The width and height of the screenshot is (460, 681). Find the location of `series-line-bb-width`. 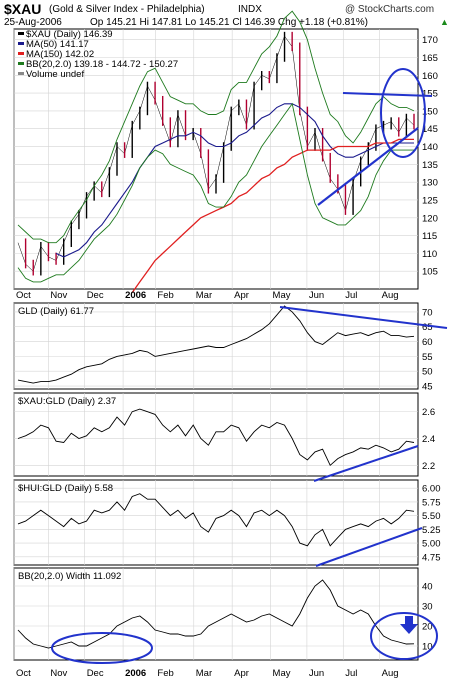

series-line-bb-width is located at coordinates (216, 614).